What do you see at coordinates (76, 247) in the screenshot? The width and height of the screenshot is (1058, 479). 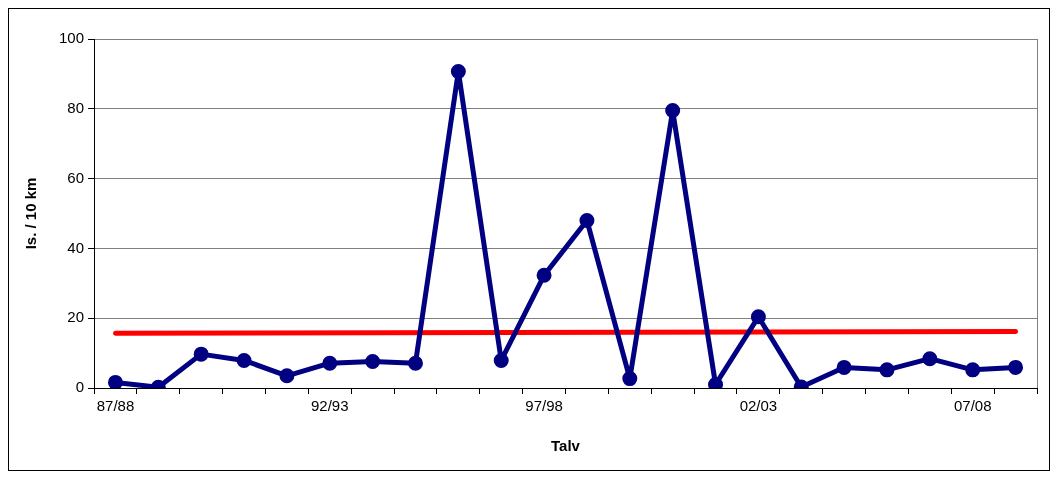 I see `y-tick-label: 40` at bounding box center [76, 247].